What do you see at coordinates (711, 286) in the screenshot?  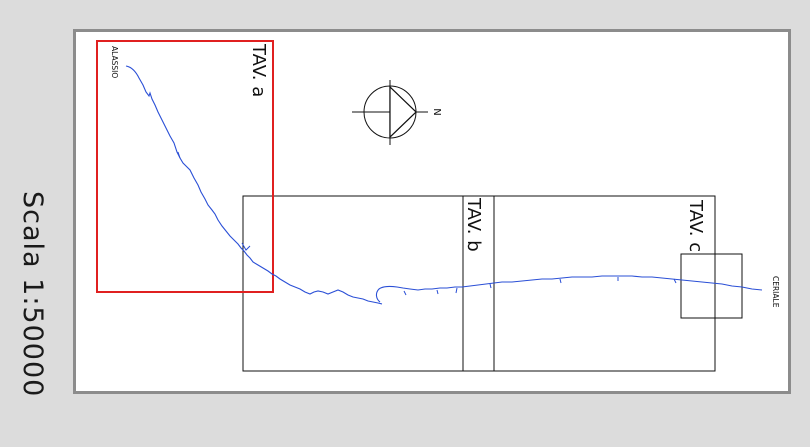 I see `sheet-frame-tav-c` at bounding box center [711, 286].